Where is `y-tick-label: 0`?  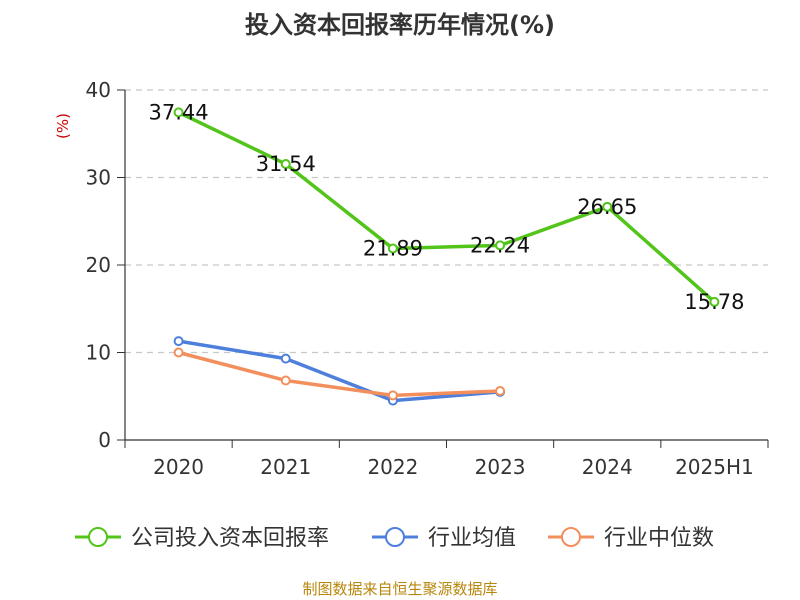 y-tick-label: 0 is located at coordinates (104, 440).